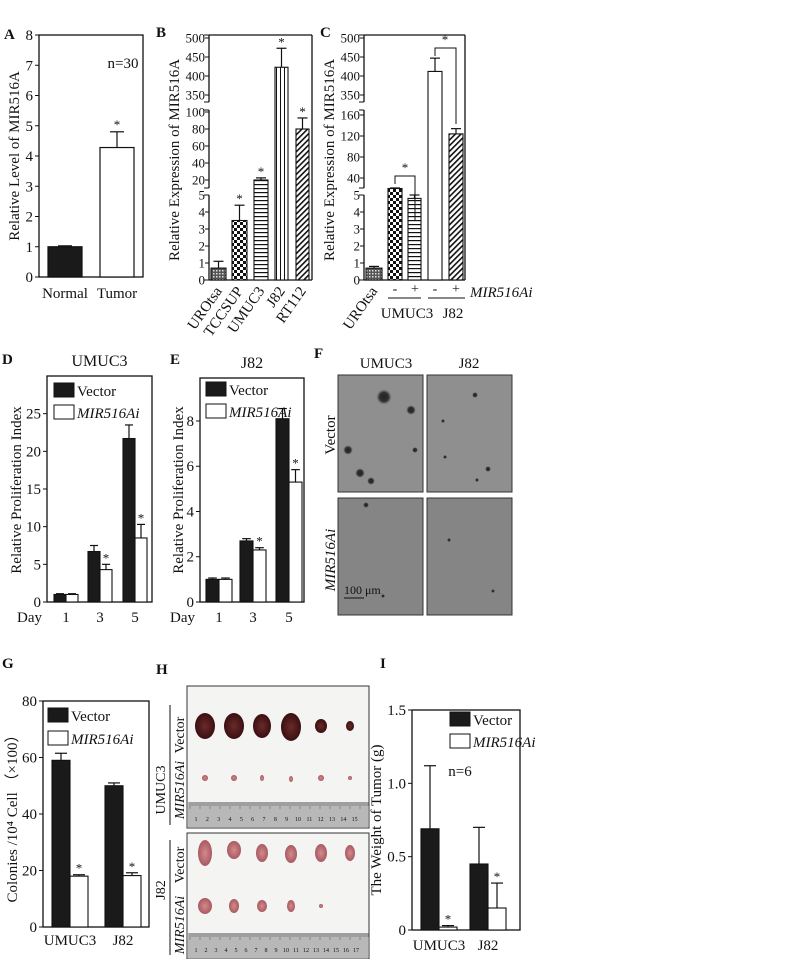 The height and width of the screenshot is (959, 800). I want to click on row-label: Vector, so click(180, 734).